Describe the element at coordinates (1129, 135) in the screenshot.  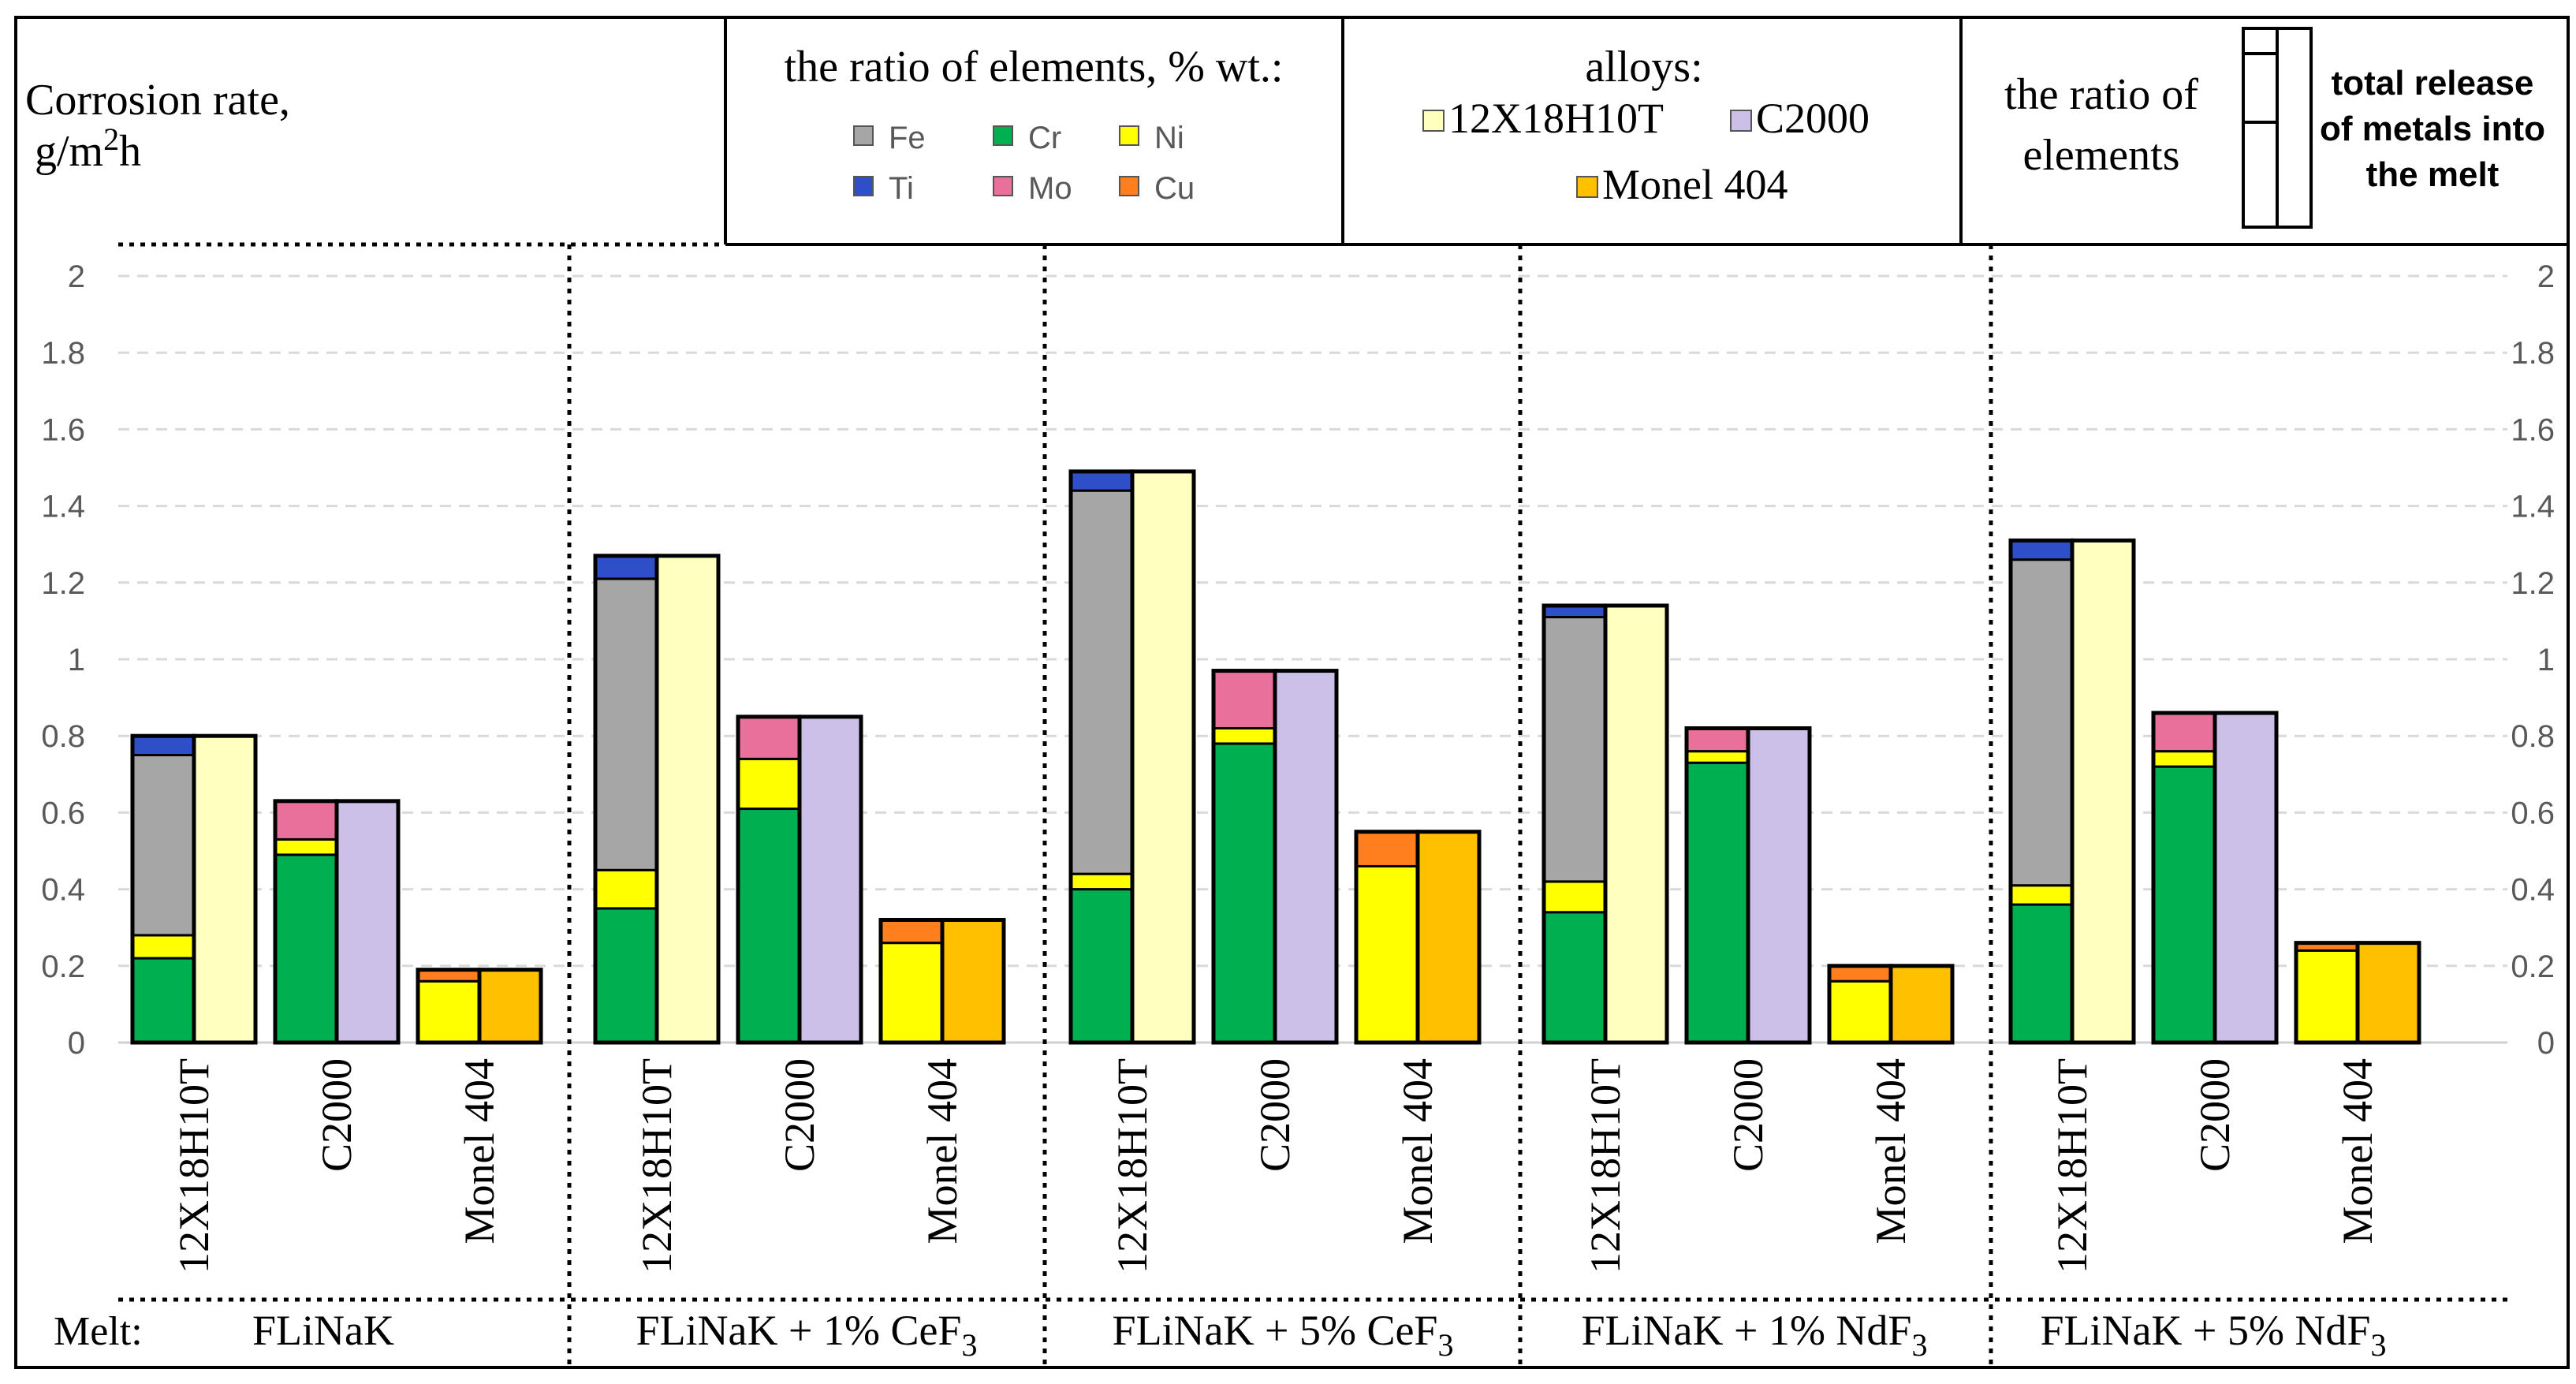
I see `legend-swatch-ni` at that location.